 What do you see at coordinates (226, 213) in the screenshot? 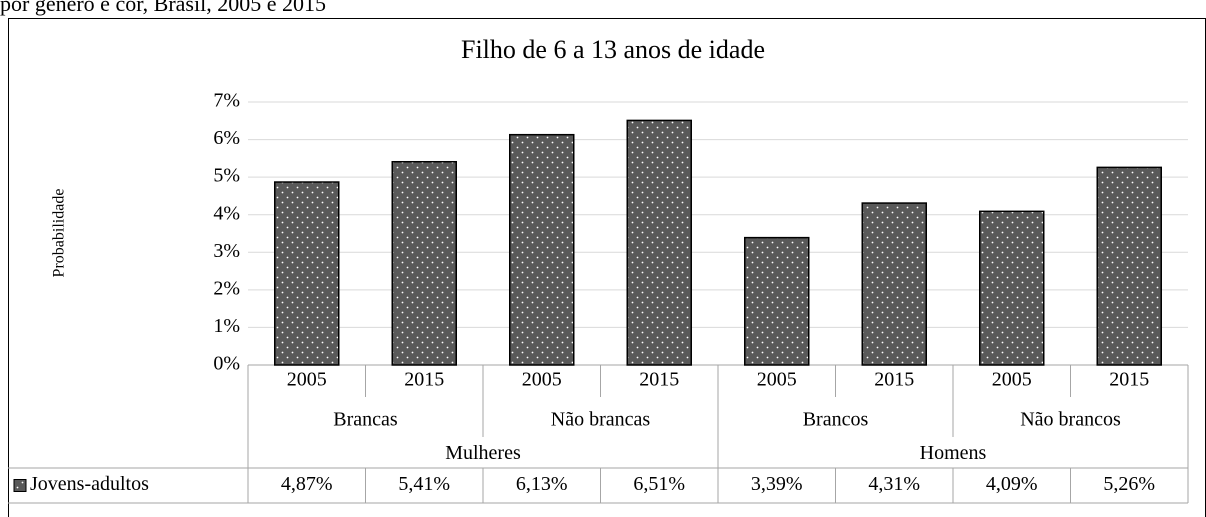
I see `y-tick-label: 4%` at bounding box center [226, 213].